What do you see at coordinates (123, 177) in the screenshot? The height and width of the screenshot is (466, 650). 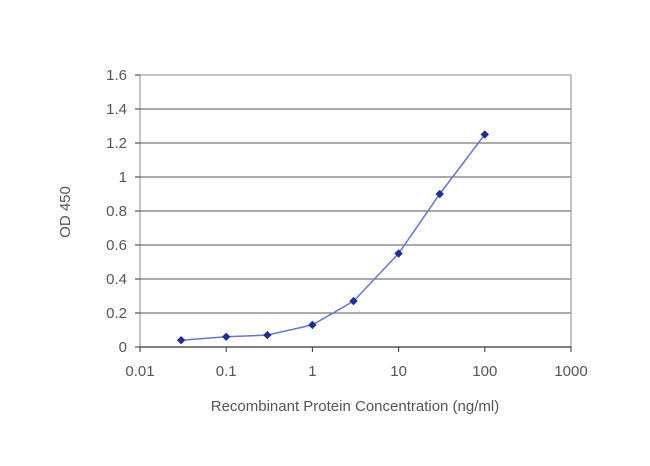 I see `y-tick-label: 1` at bounding box center [123, 177].